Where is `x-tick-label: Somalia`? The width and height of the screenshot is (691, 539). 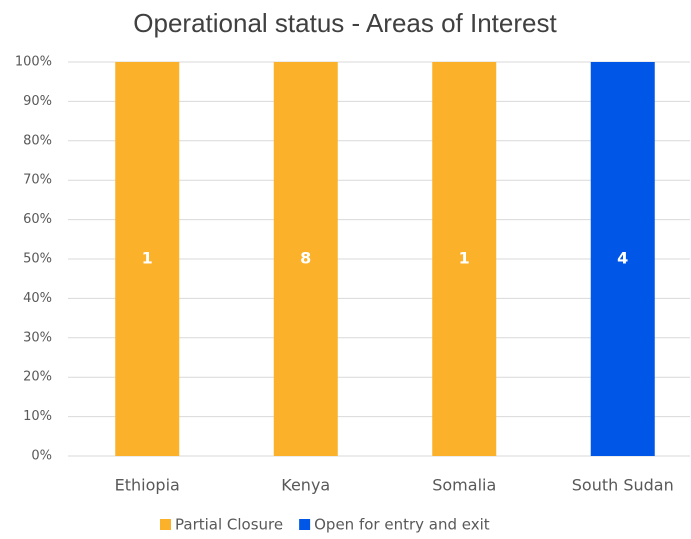
x-tick-label: Somalia is located at coordinates (464, 485).